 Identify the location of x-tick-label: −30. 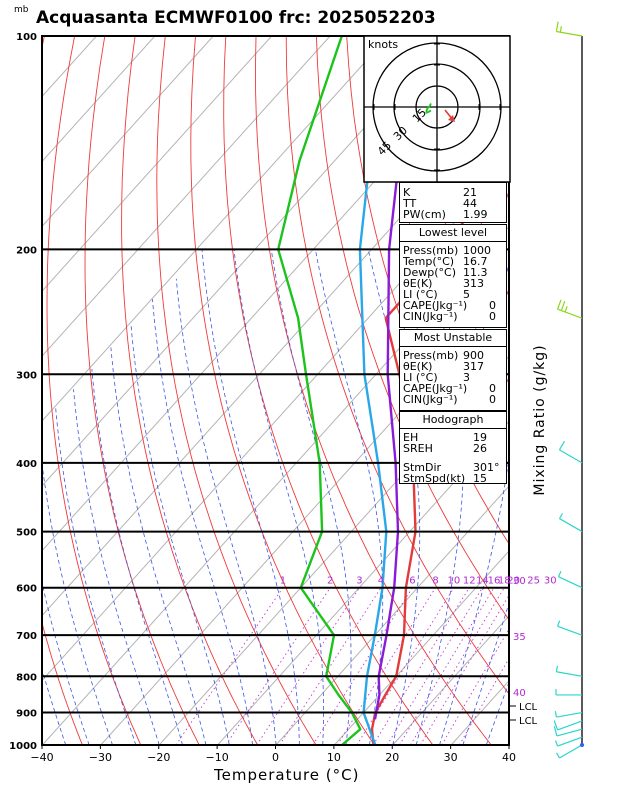
(100, 757).